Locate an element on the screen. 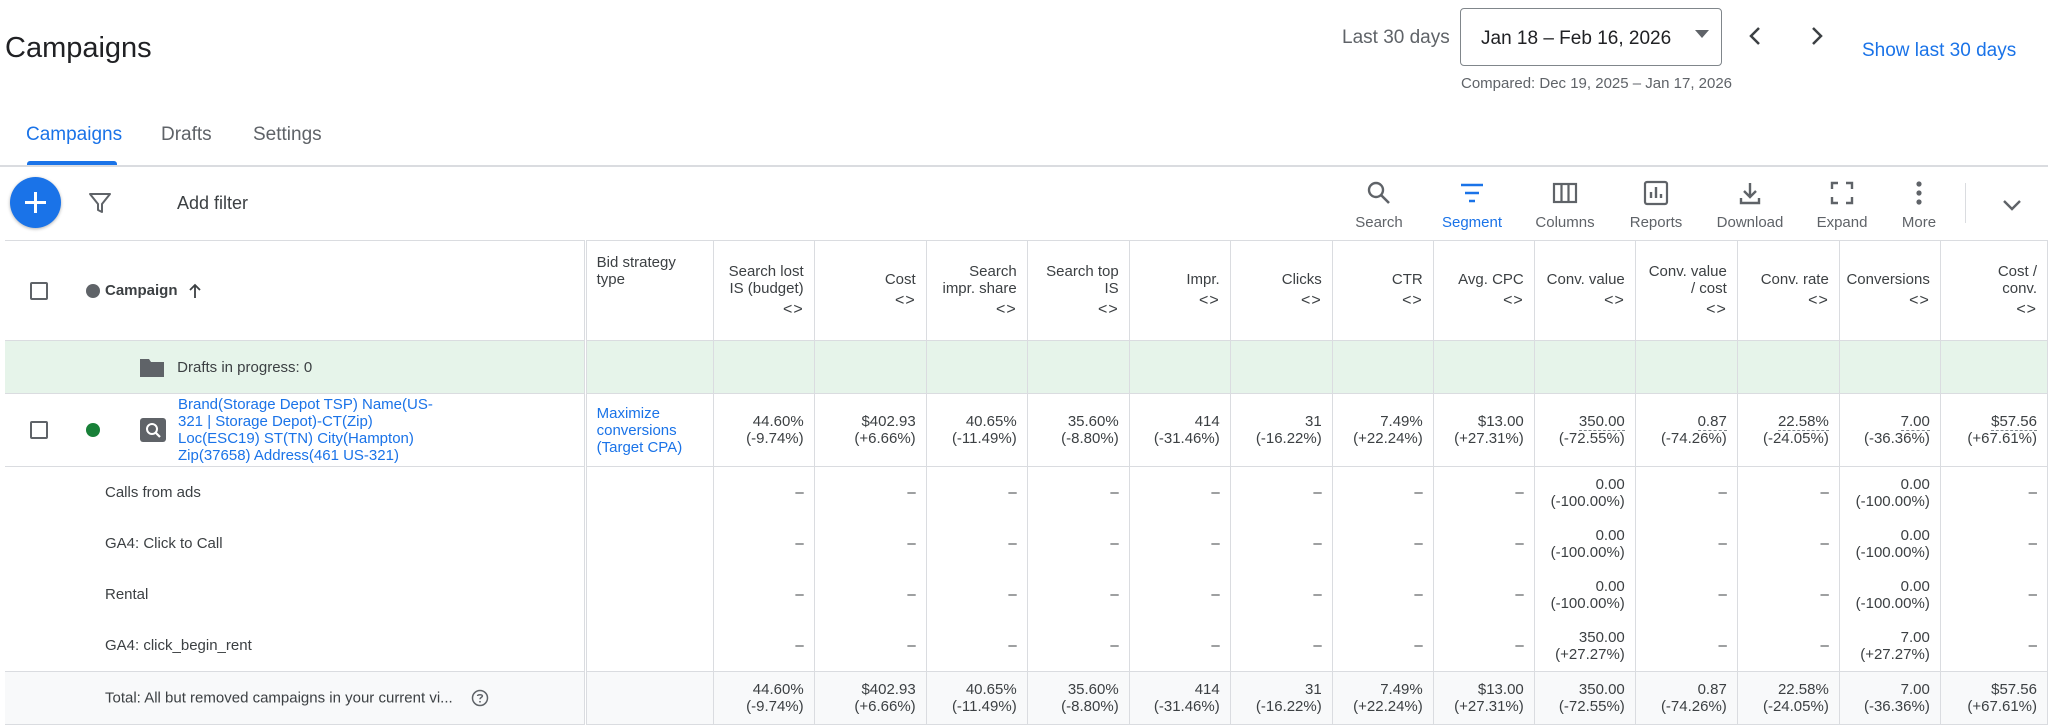  column-header-search-impr-share: Search impr. share <> is located at coordinates (977, 290).